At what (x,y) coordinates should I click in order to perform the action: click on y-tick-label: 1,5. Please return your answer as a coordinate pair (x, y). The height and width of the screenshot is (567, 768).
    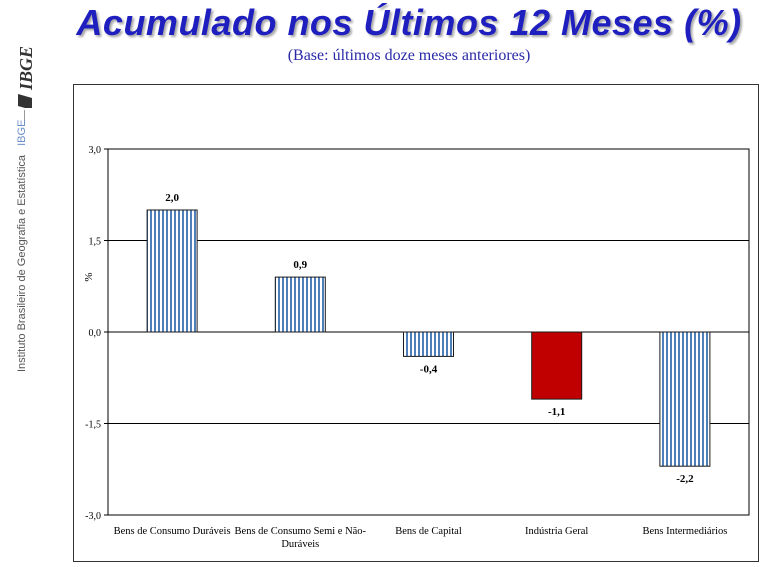
    Looking at the image, I should click on (95, 242).